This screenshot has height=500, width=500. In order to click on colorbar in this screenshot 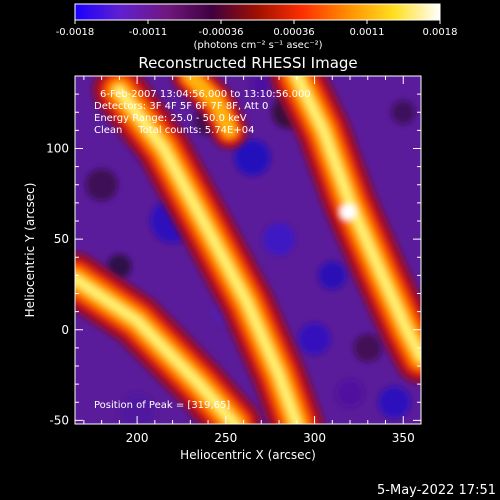, I will do `click(257, 12)`.